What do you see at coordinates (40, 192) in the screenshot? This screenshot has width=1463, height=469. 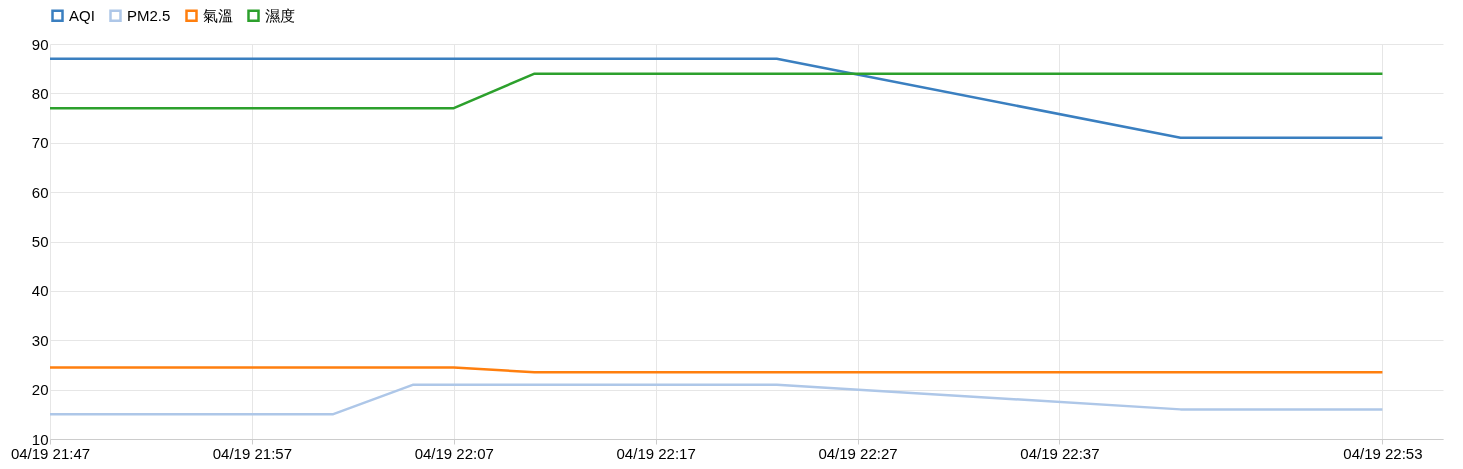 I see `y-tick-label: 60` at bounding box center [40, 192].